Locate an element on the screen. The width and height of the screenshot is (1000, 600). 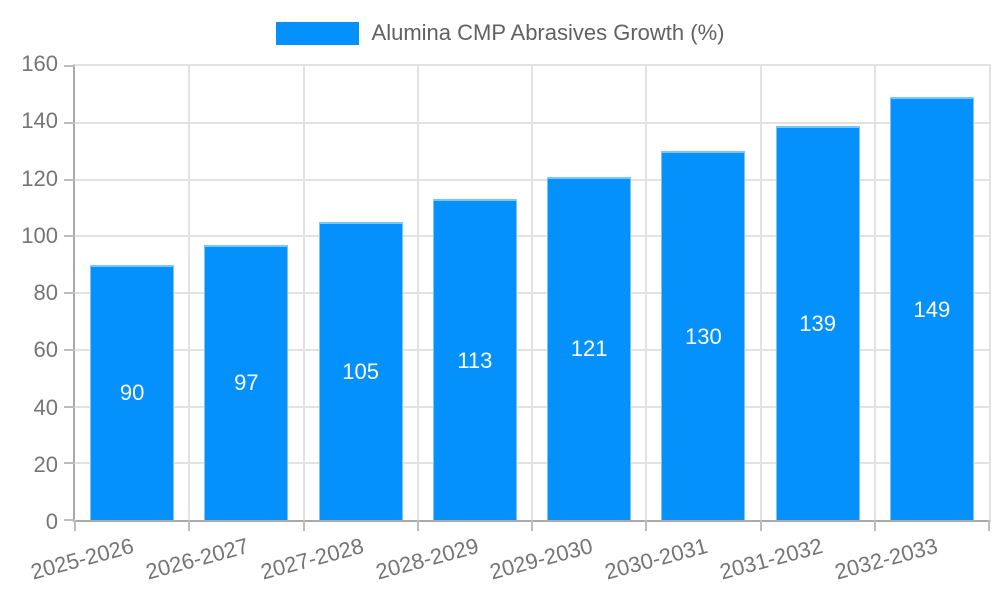
bar-value-label: 105 is located at coordinates (360, 372).